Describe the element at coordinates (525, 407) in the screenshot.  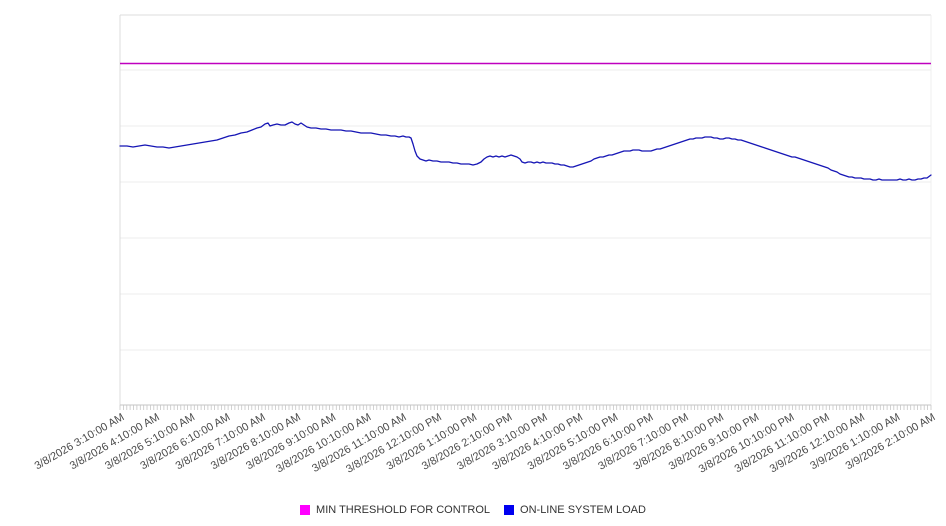
I see `x-axis-minor-ticks` at that location.